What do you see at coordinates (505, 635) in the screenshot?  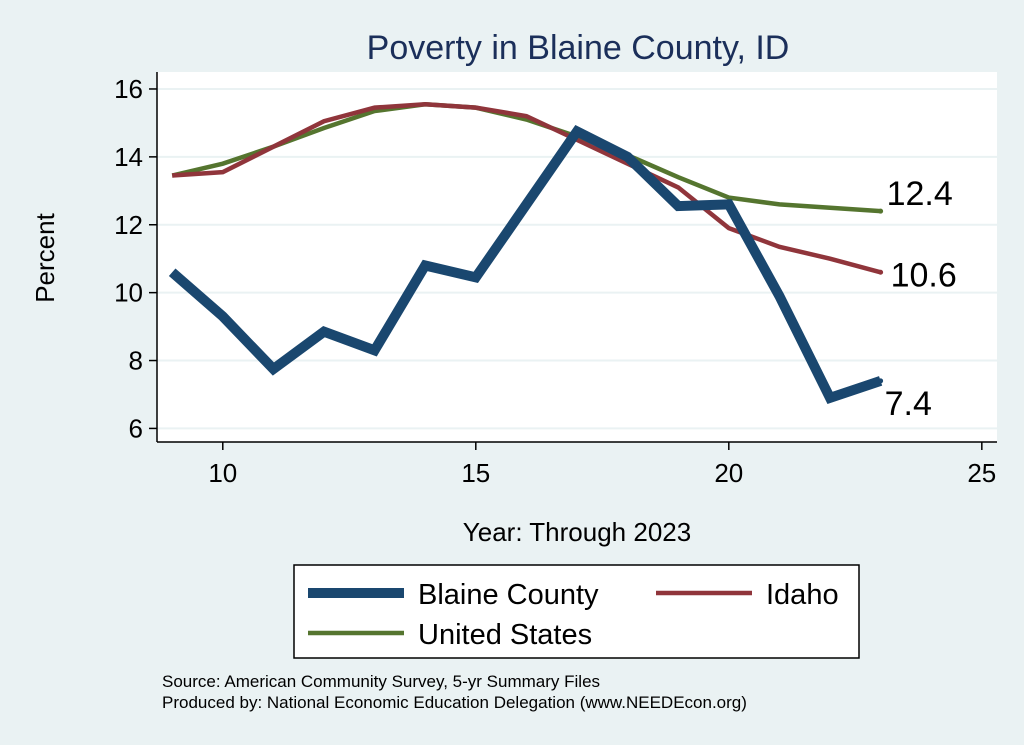 I see `legend-label: United States` at bounding box center [505, 635].